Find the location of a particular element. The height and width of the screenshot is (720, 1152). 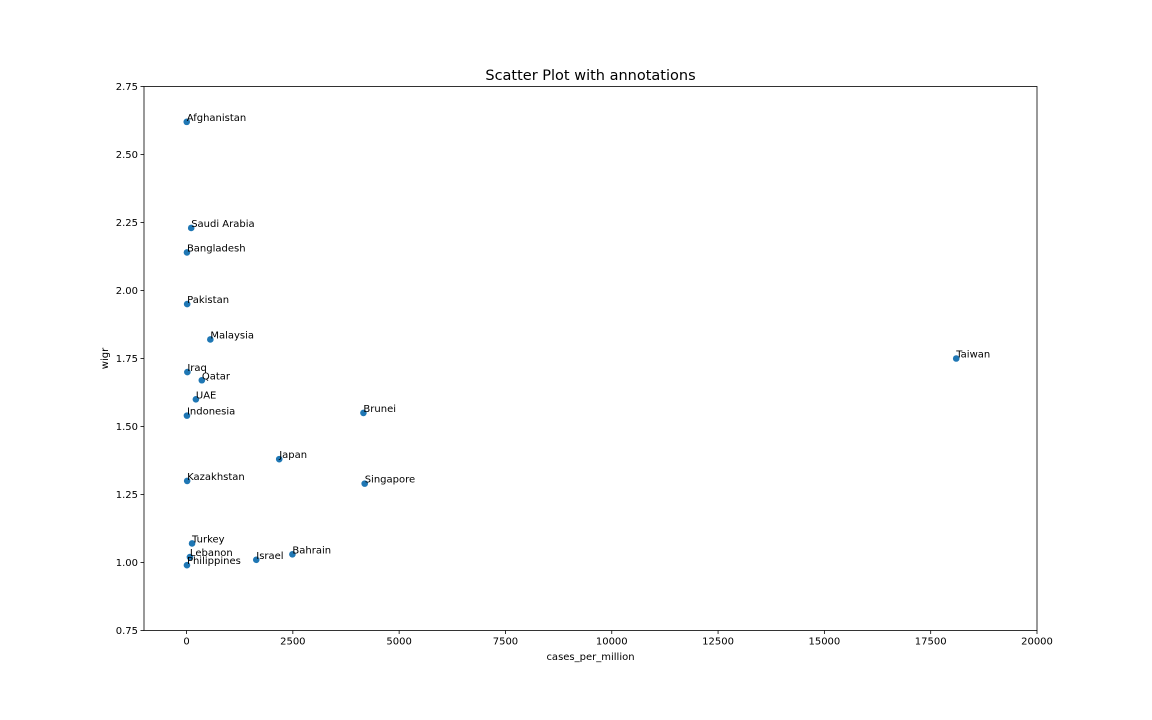

point-label: Pakistan is located at coordinates (208, 300).